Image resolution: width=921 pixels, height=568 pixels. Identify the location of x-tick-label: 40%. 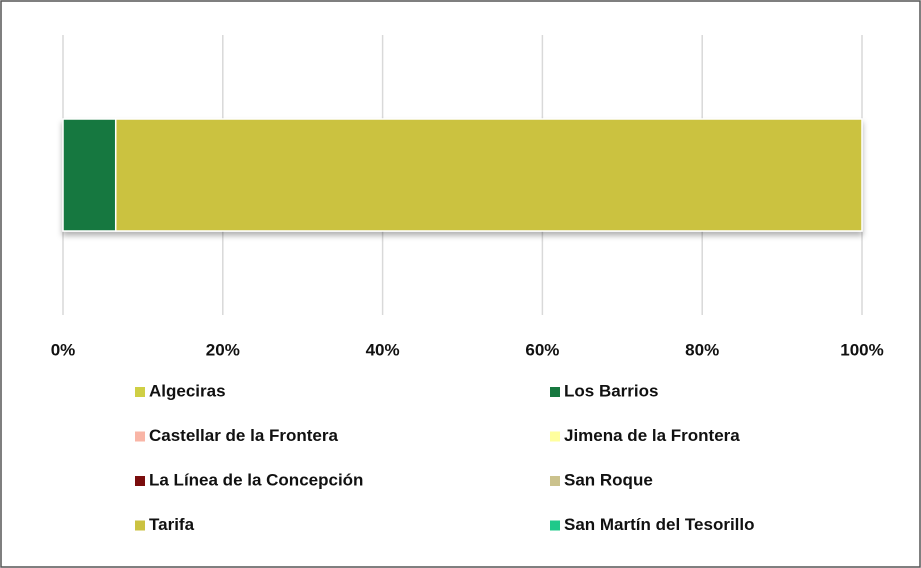
(383, 349).